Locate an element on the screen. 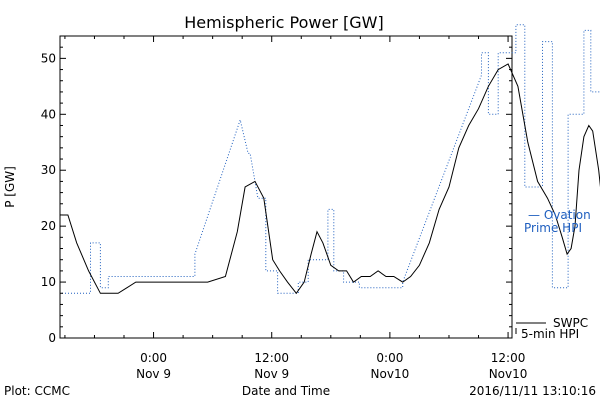  y-axis-label: P [GW] is located at coordinates (10, 187).